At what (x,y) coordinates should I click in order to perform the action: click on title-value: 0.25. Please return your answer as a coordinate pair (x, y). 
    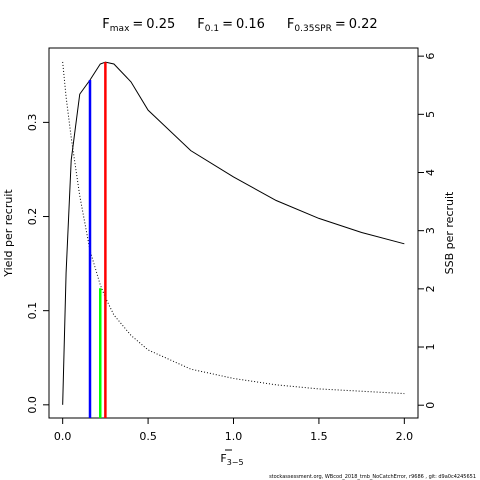
    Looking at the image, I should click on (160, 24).